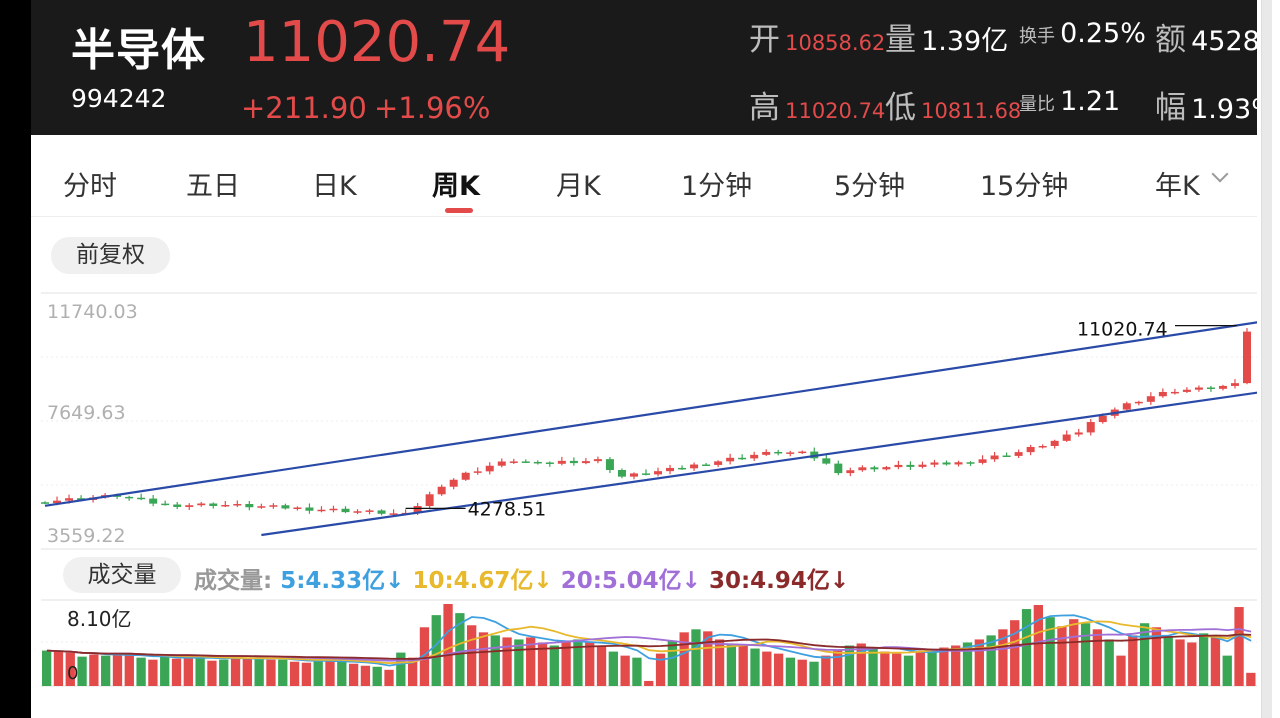 The width and height of the screenshot is (1280, 718). I want to click on tab-five-day: 五日, so click(213, 186).